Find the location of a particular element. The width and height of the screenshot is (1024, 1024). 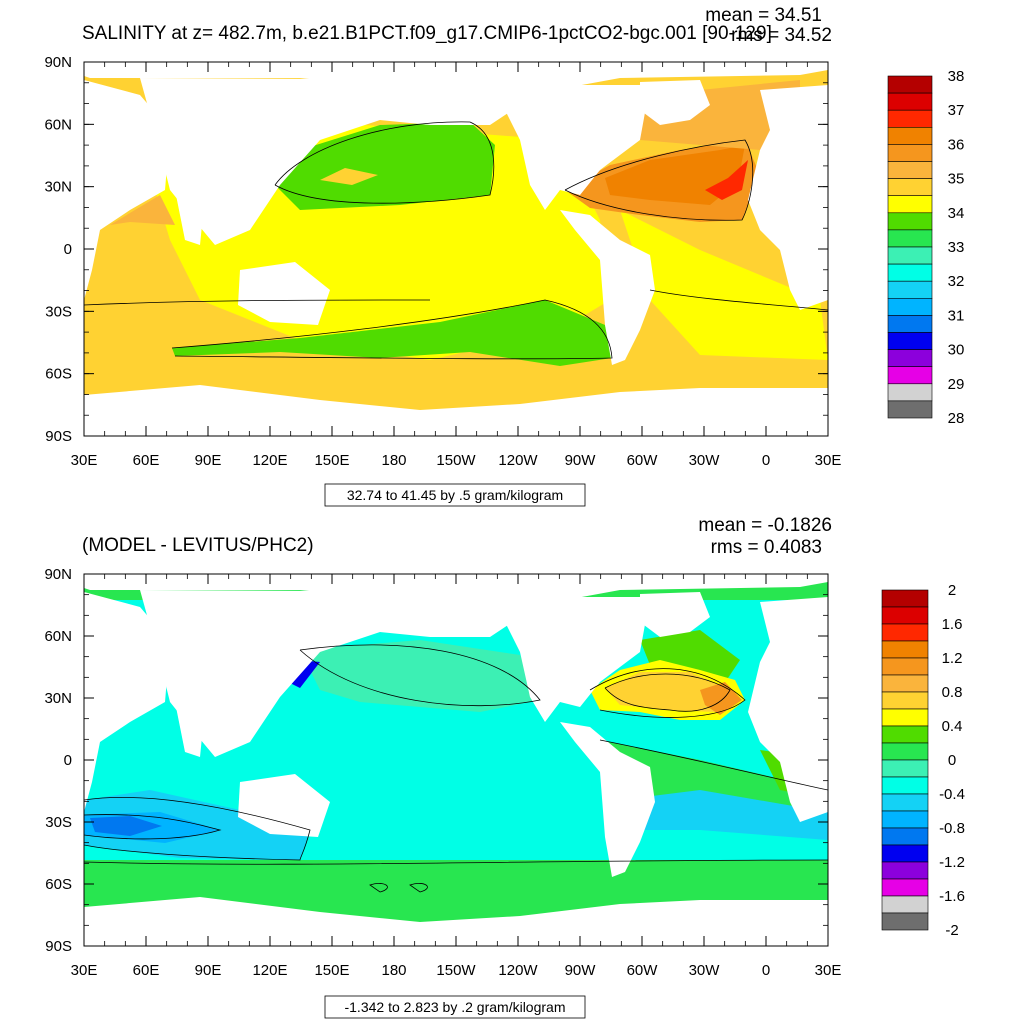

lon-tick-label: 90E is located at coordinates (208, 460).